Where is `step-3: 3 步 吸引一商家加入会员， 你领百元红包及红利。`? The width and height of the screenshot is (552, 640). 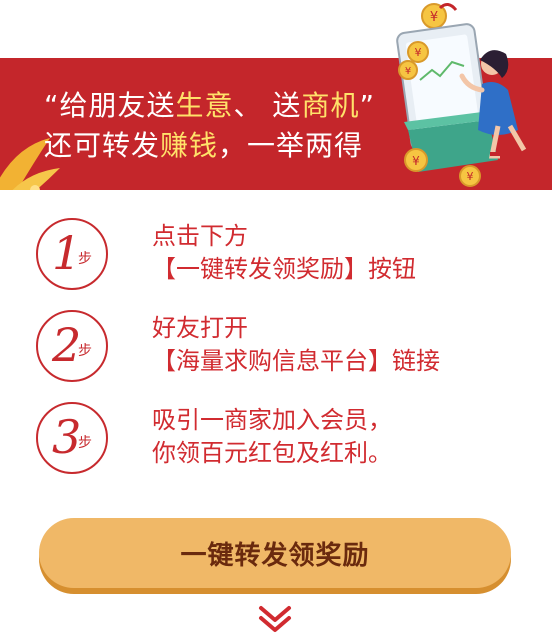 step-3: 3 步 吸引一商家加入会员， 你领百元红包及红利。 is located at coordinates (276, 442).